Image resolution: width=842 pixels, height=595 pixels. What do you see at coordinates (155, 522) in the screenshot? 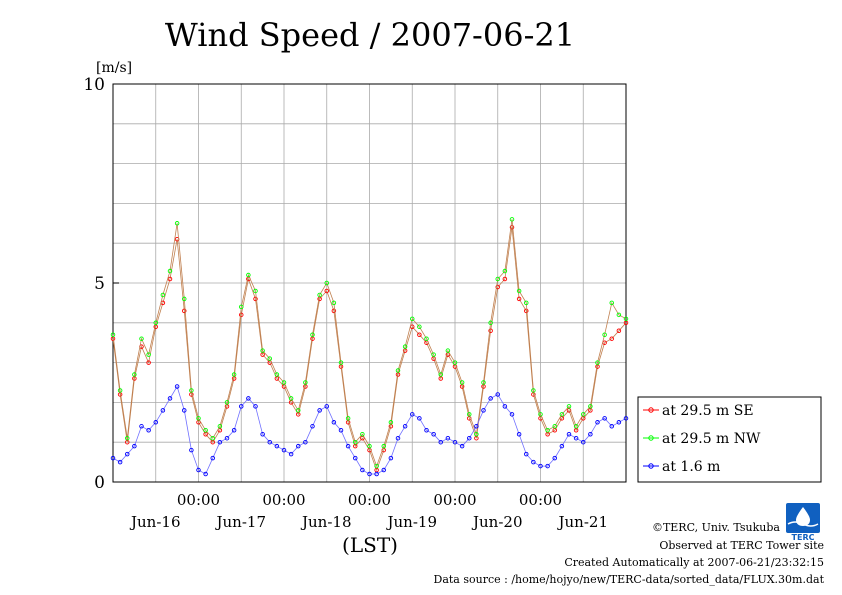
I see `x-day-label: Jun-16` at bounding box center [155, 522].